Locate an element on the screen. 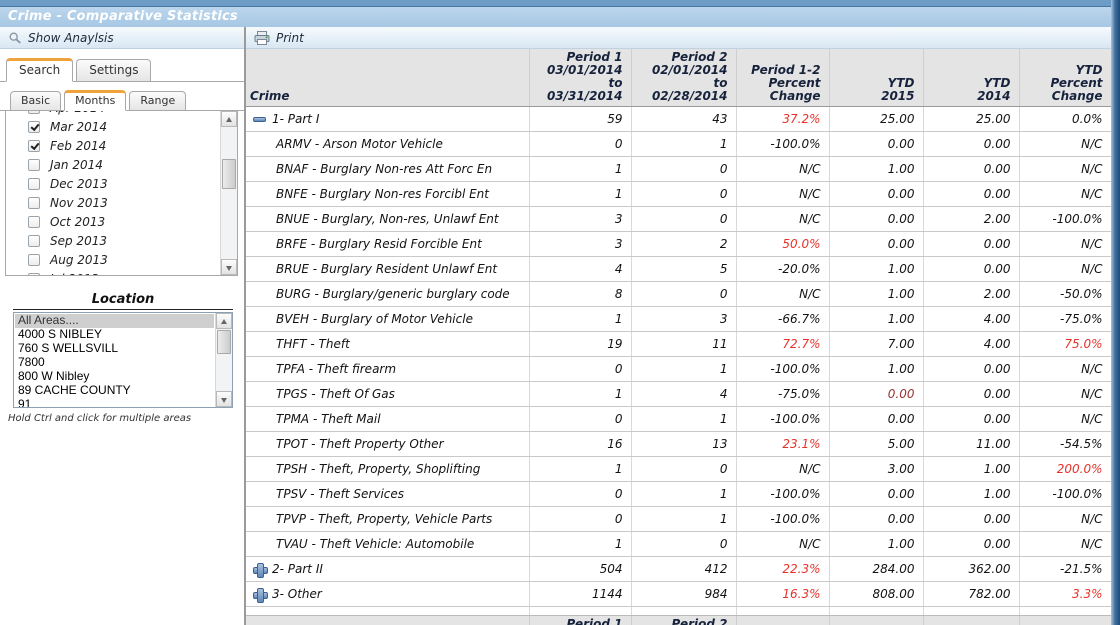 This screenshot has height=625, width=1120. month-option-mar-2014: Mar 2014 is located at coordinates (112, 126).